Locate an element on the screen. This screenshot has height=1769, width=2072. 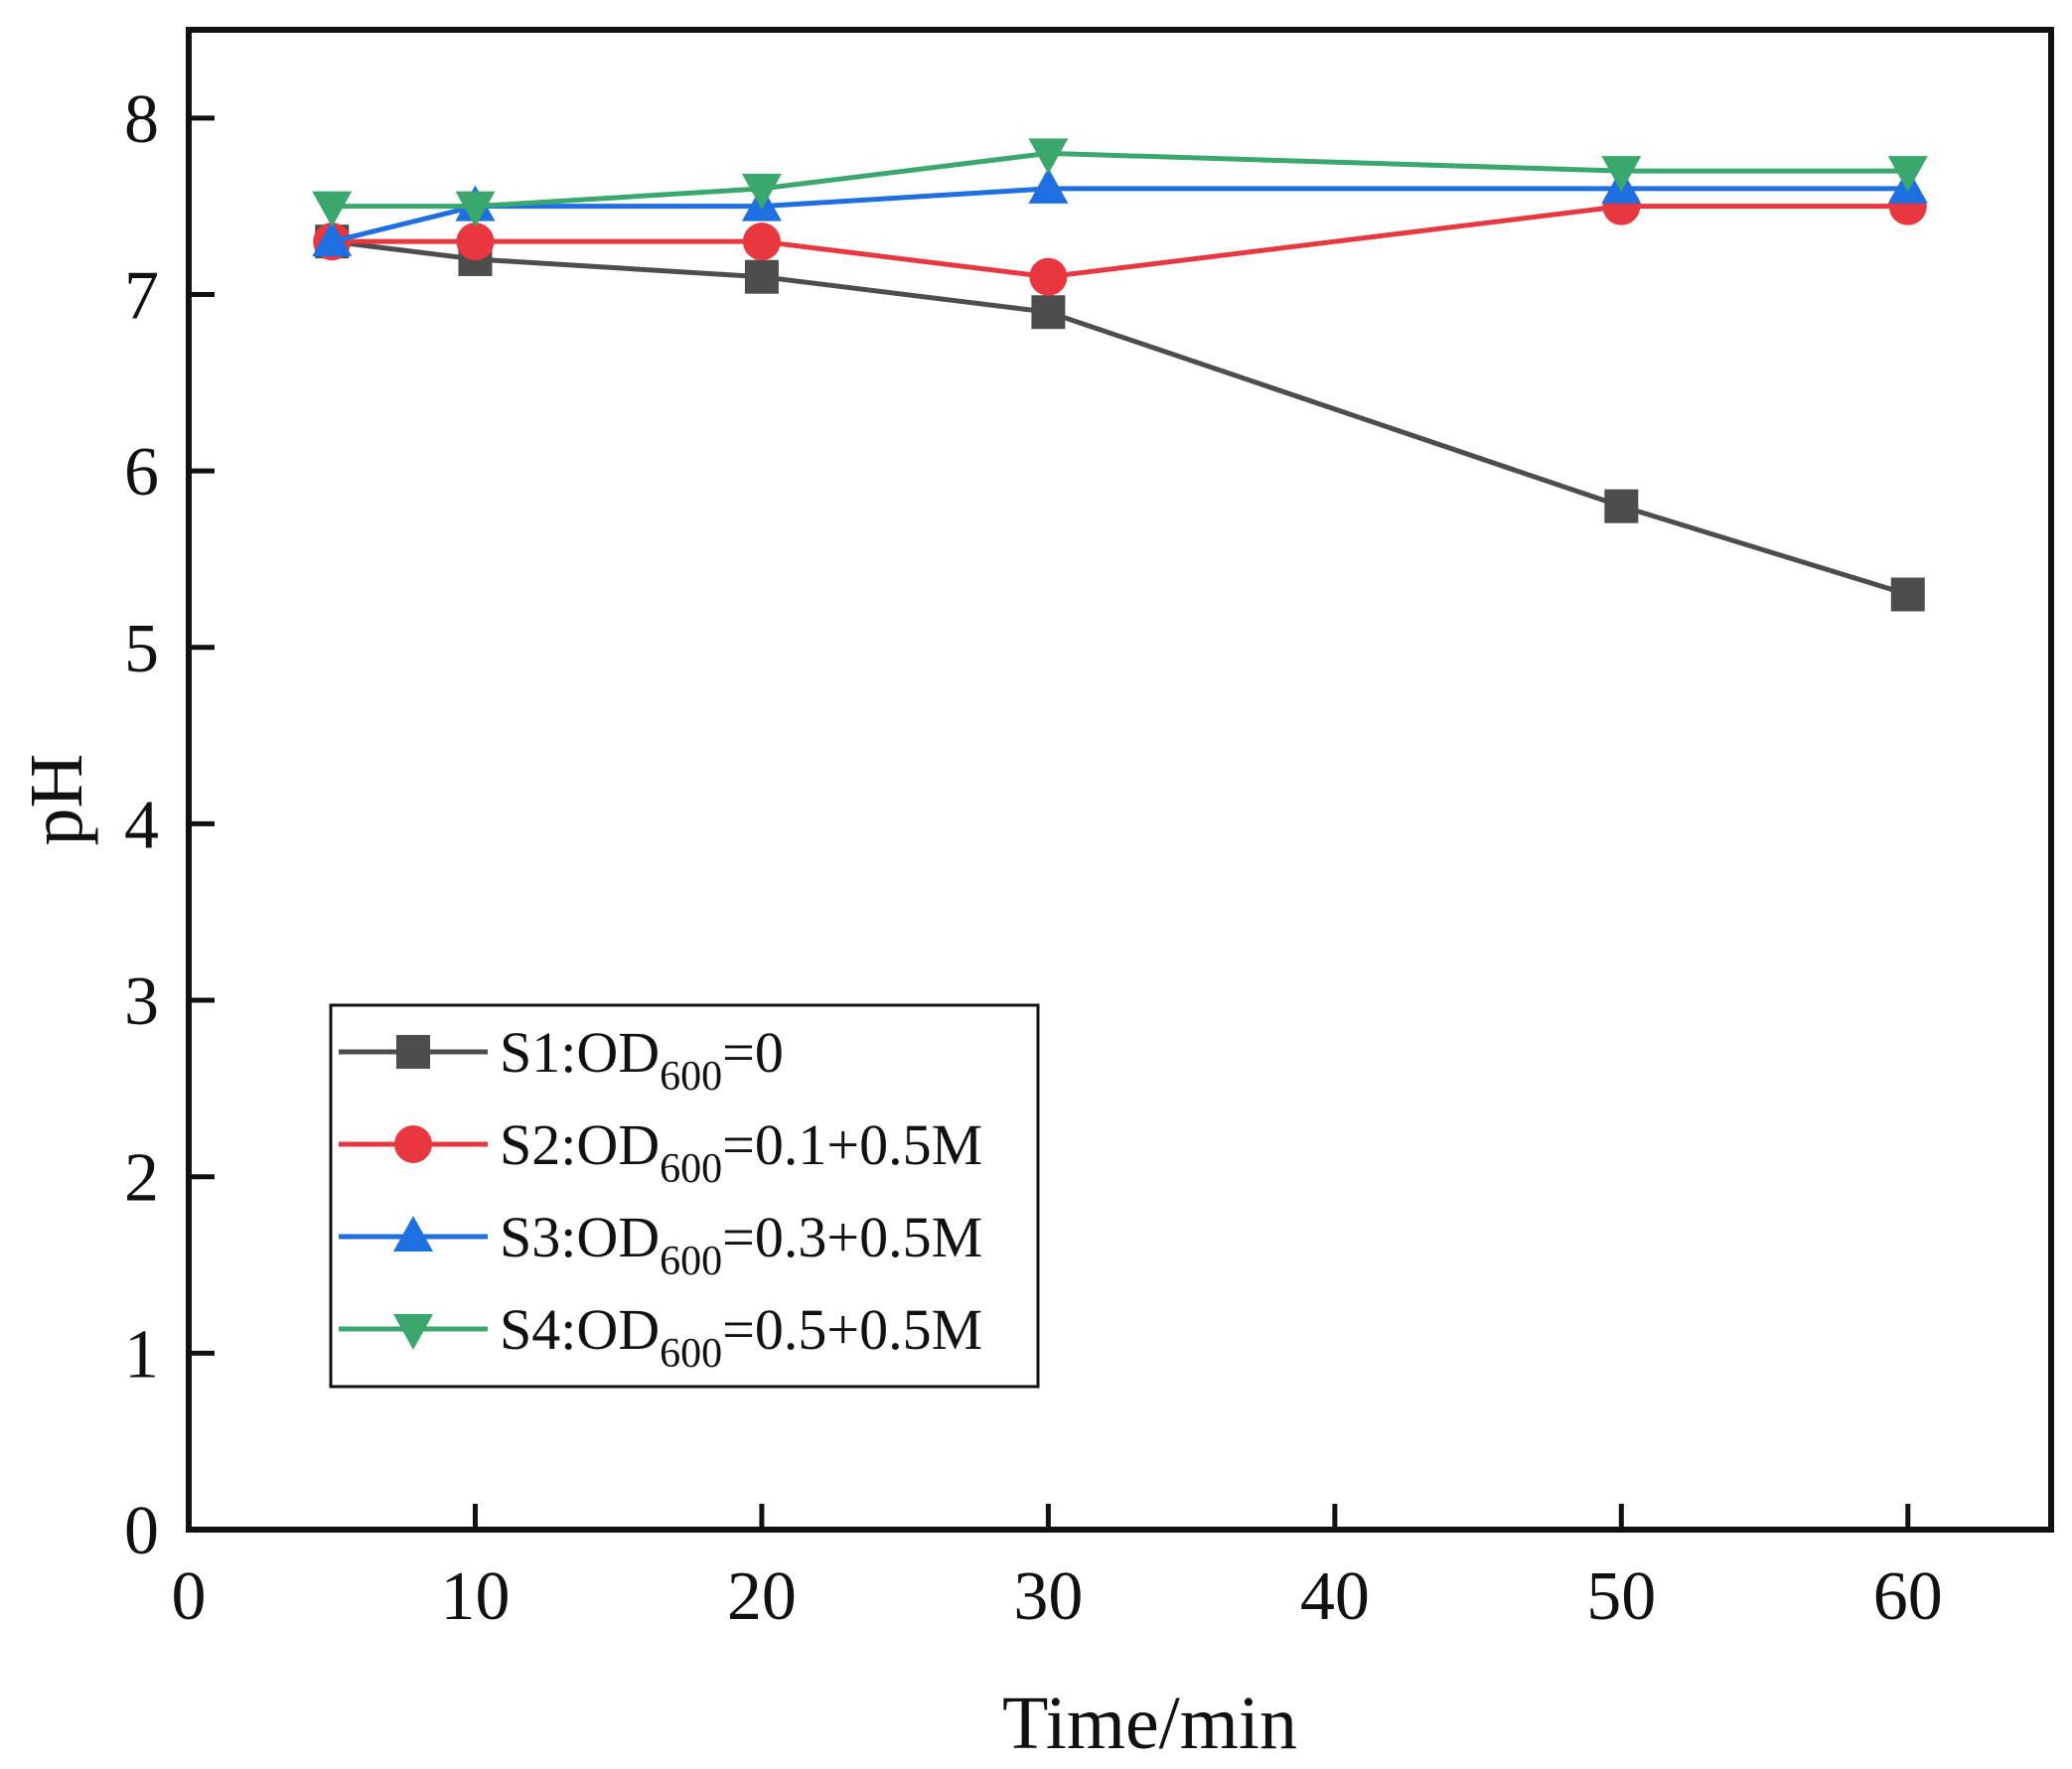
legend-item: S2:OD600=0.1+0.5M is located at coordinates (660, 1152).